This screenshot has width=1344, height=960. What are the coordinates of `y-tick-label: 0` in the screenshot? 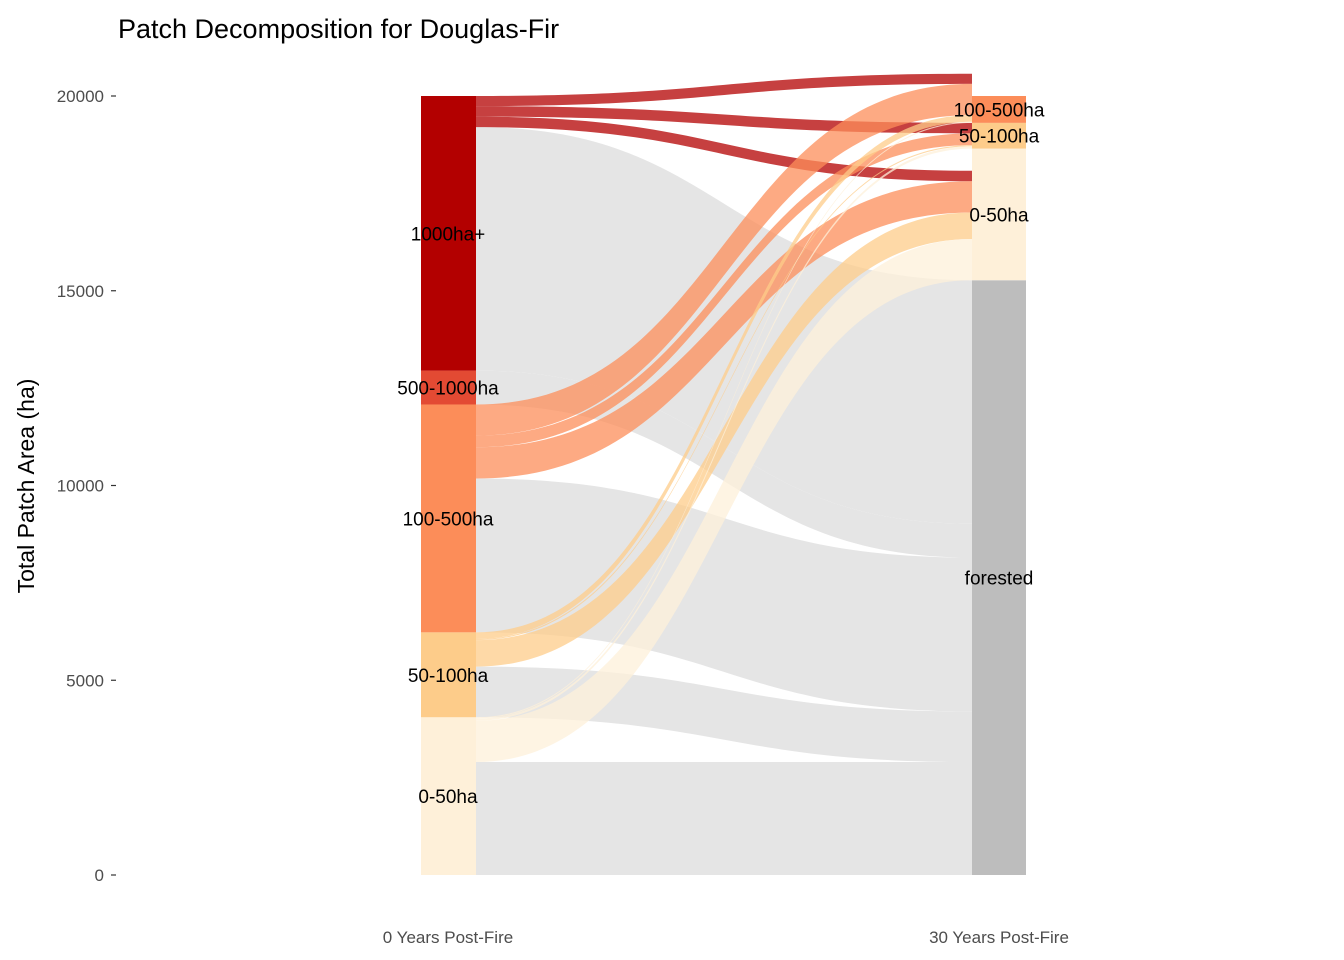 It's located at (99, 875).